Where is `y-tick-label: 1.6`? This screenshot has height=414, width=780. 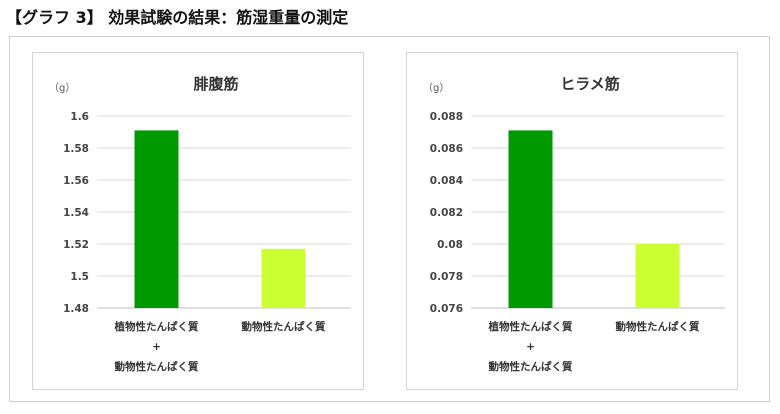
y-tick-label: 1.6 is located at coordinates (79, 117).